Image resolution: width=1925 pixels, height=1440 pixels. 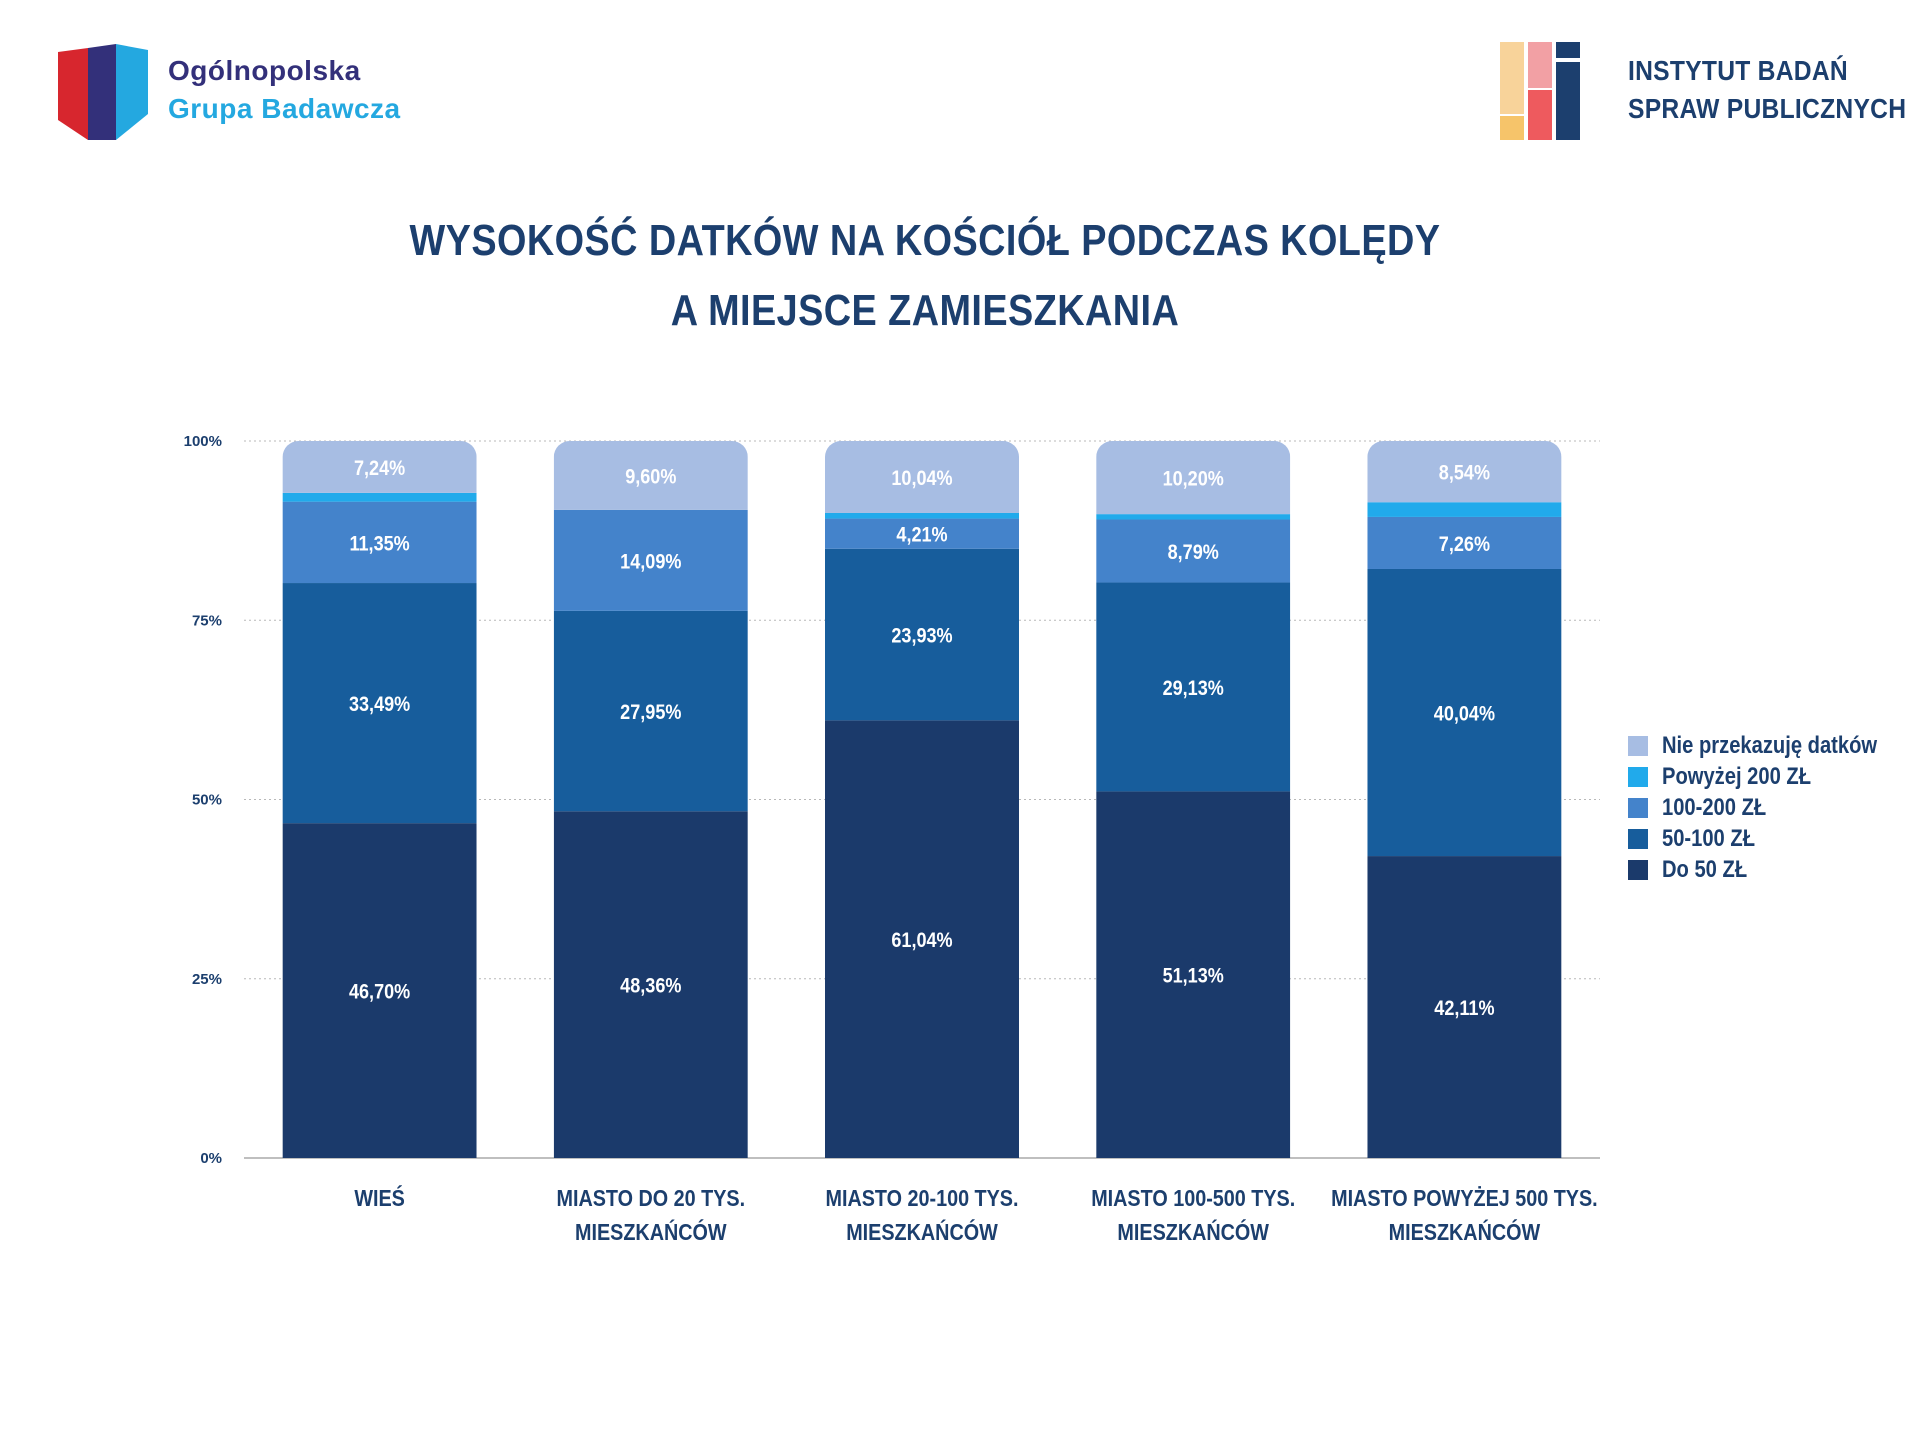 I want to click on data-label: 9,60%, so click(x=650, y=477).